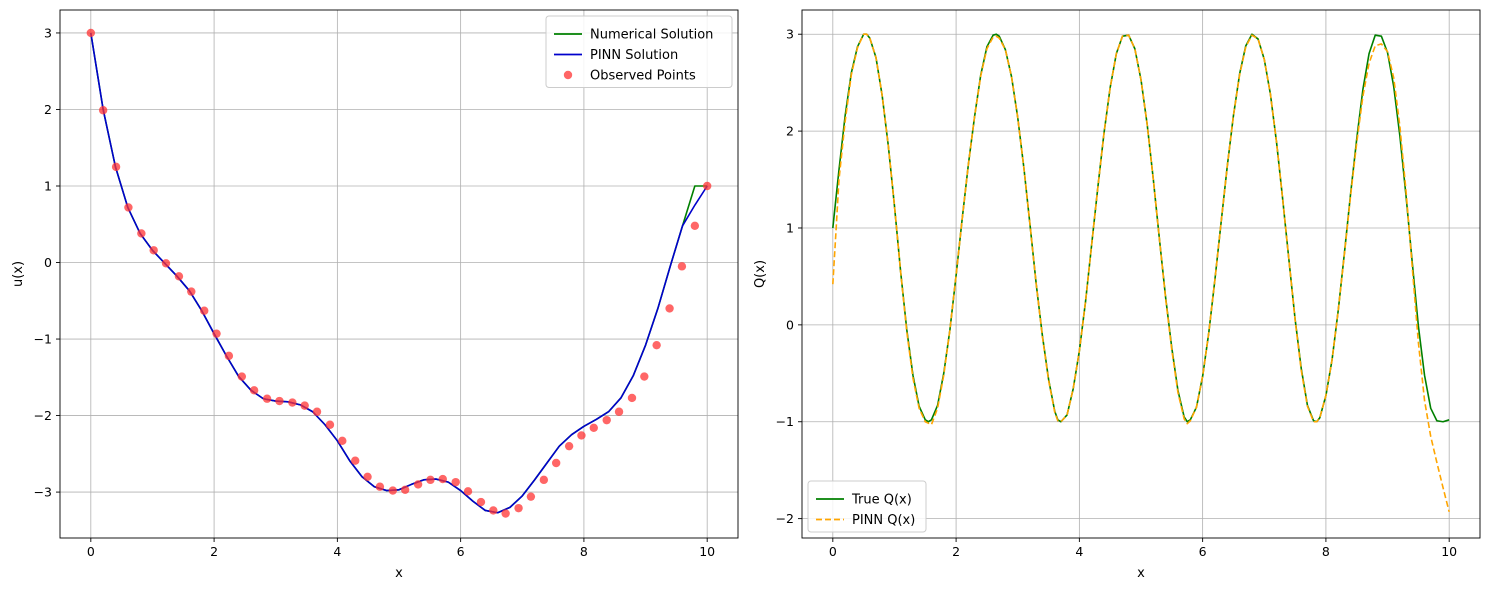 The image size is (1489, 590). I want to click on legend-label: PINN Solution, so click(634, 55).